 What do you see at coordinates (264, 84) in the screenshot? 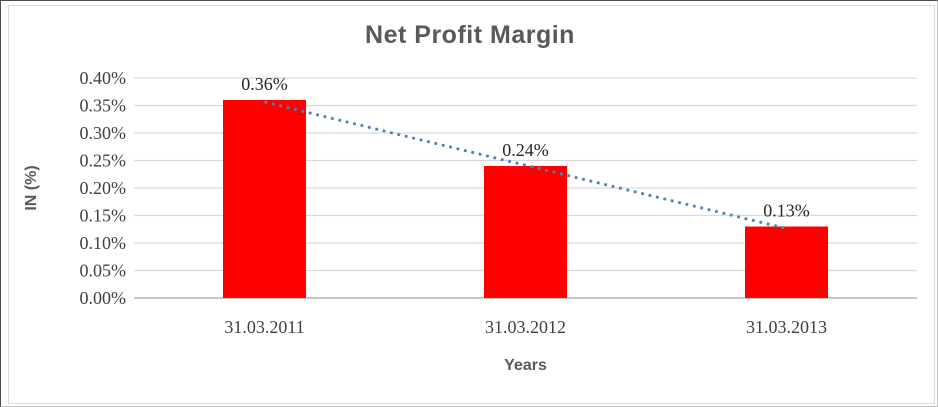
I see `data-label: 0.36%` at bounding box center [264, 84].